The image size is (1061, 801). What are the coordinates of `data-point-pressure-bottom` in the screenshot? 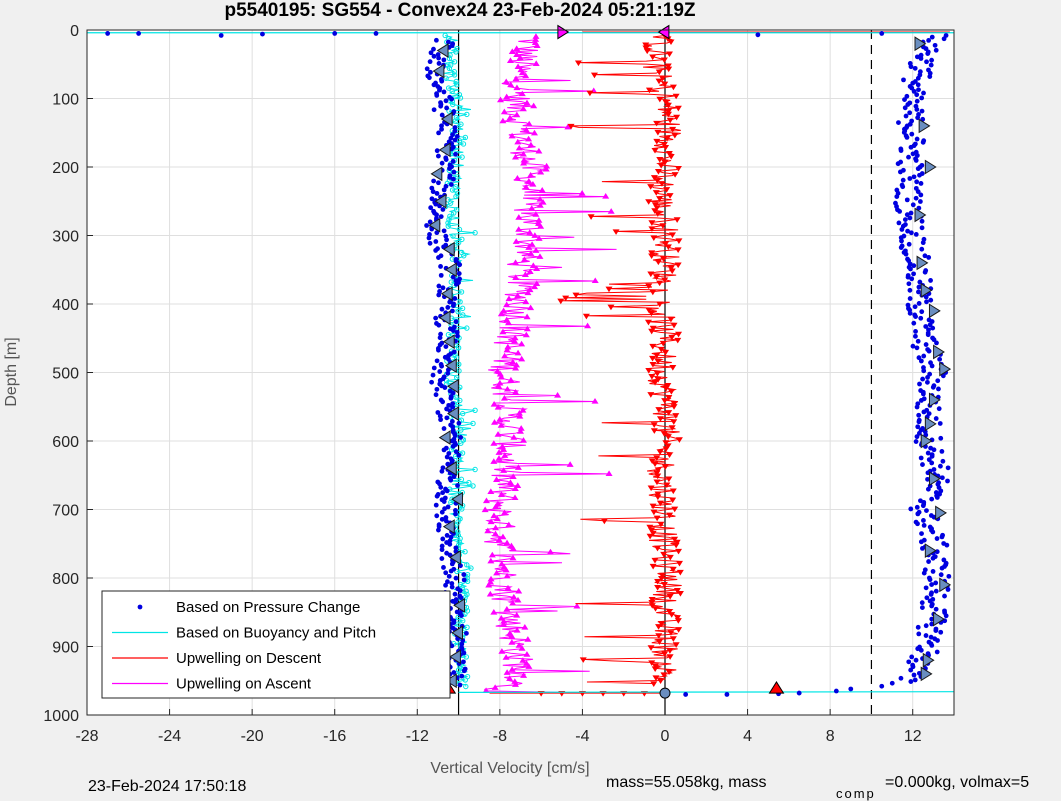 It's located at (836, 691).